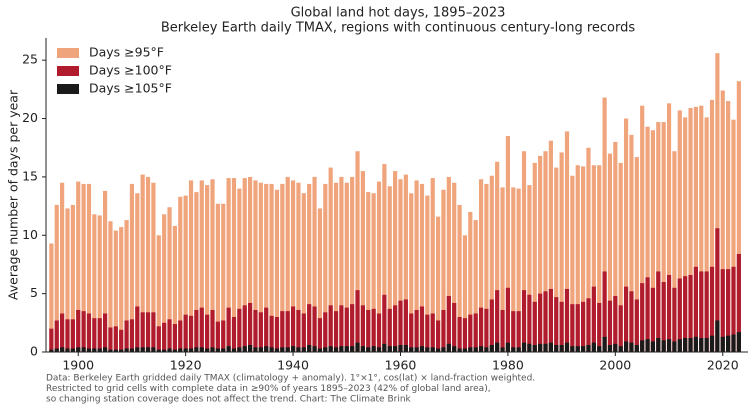 The width and height of the screenshot is (750, 412). Describe the element at coordinates (615, 365) in the screenshot. I see `x-tick-label: 2000` at that location.